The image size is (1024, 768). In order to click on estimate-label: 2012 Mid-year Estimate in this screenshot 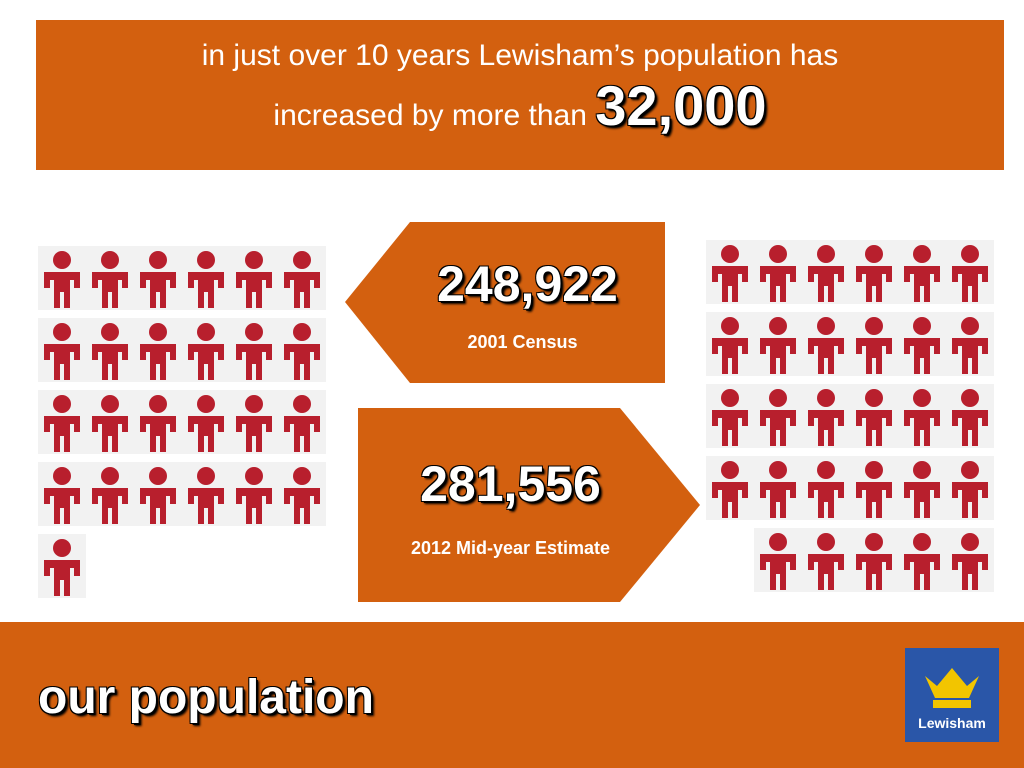, I will do `click(510, 548)`.